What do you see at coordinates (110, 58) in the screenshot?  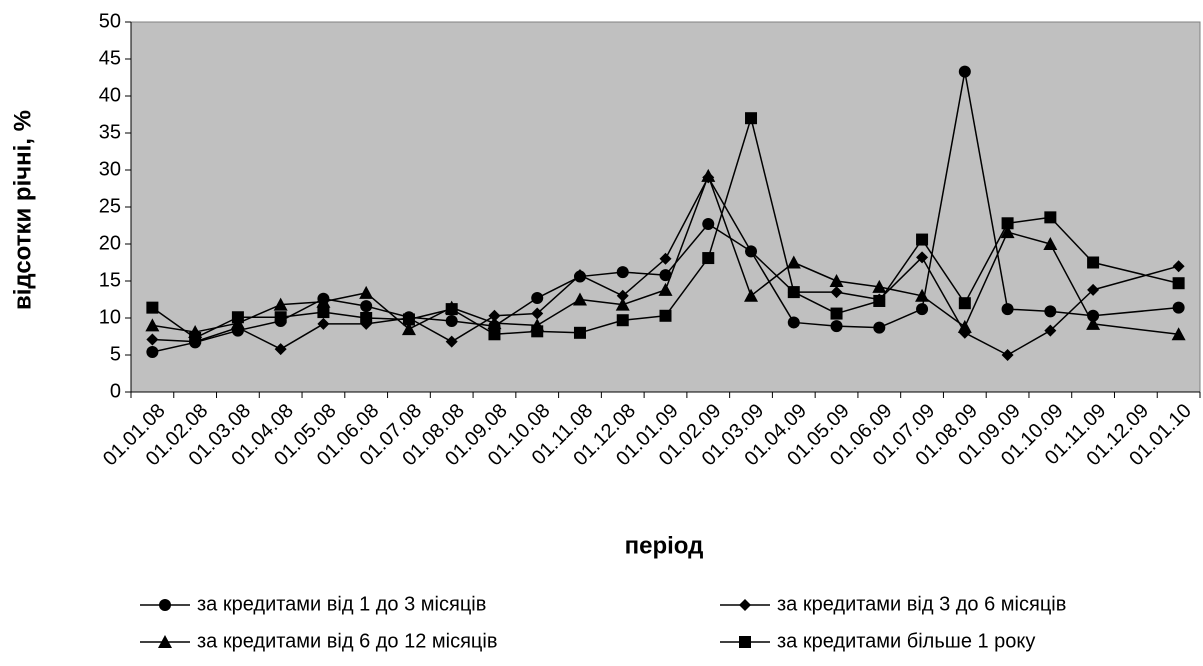 I see `y-tick-label: 45` at bounding box center [110, 58].